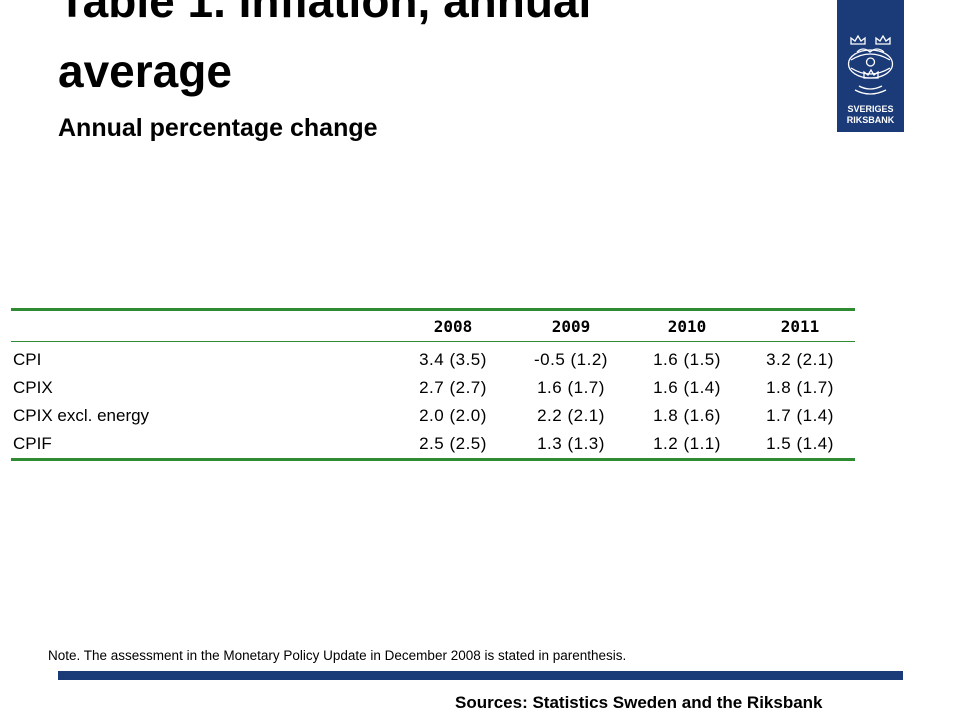 Image resolution: width=960 pixels, height=720 pixels. Describe the element at coordinates (571, 387) in the screenshot. I see `table-cell: 1.6 (1.7)` at that location.